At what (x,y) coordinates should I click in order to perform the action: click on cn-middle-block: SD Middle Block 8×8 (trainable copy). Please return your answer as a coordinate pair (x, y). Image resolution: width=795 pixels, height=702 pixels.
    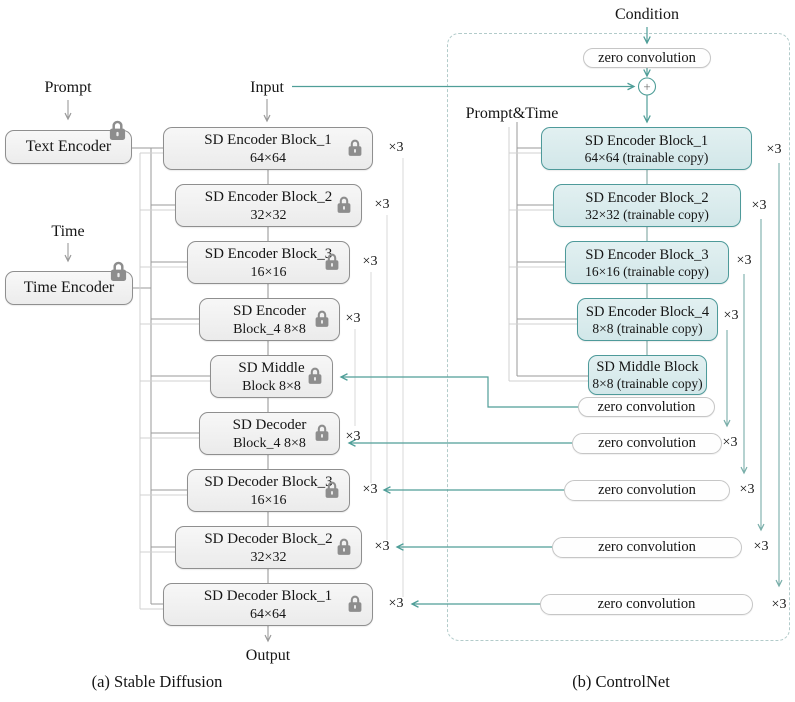
    Looking at the image, I should click on (647, 375).